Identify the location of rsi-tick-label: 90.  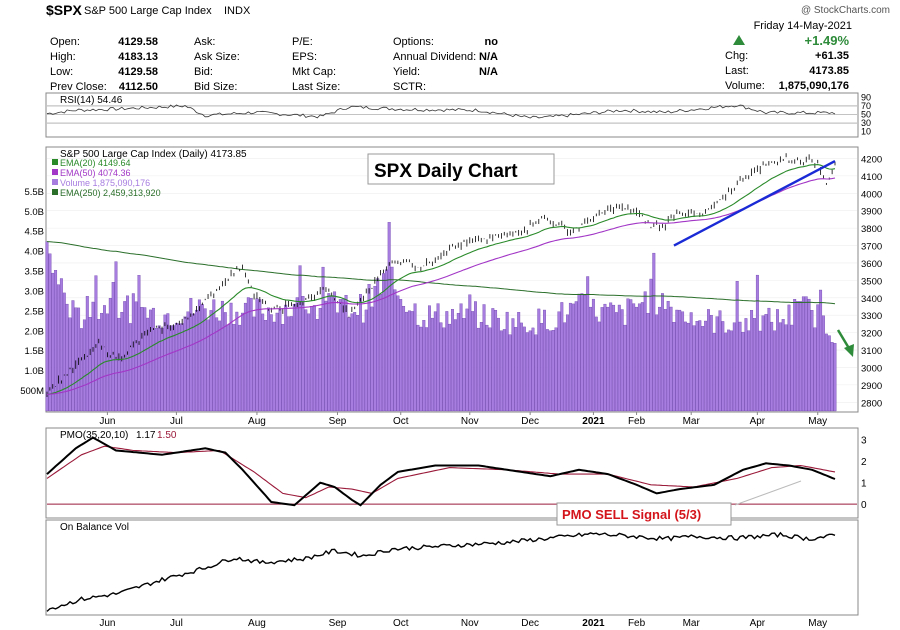
(866, 97).